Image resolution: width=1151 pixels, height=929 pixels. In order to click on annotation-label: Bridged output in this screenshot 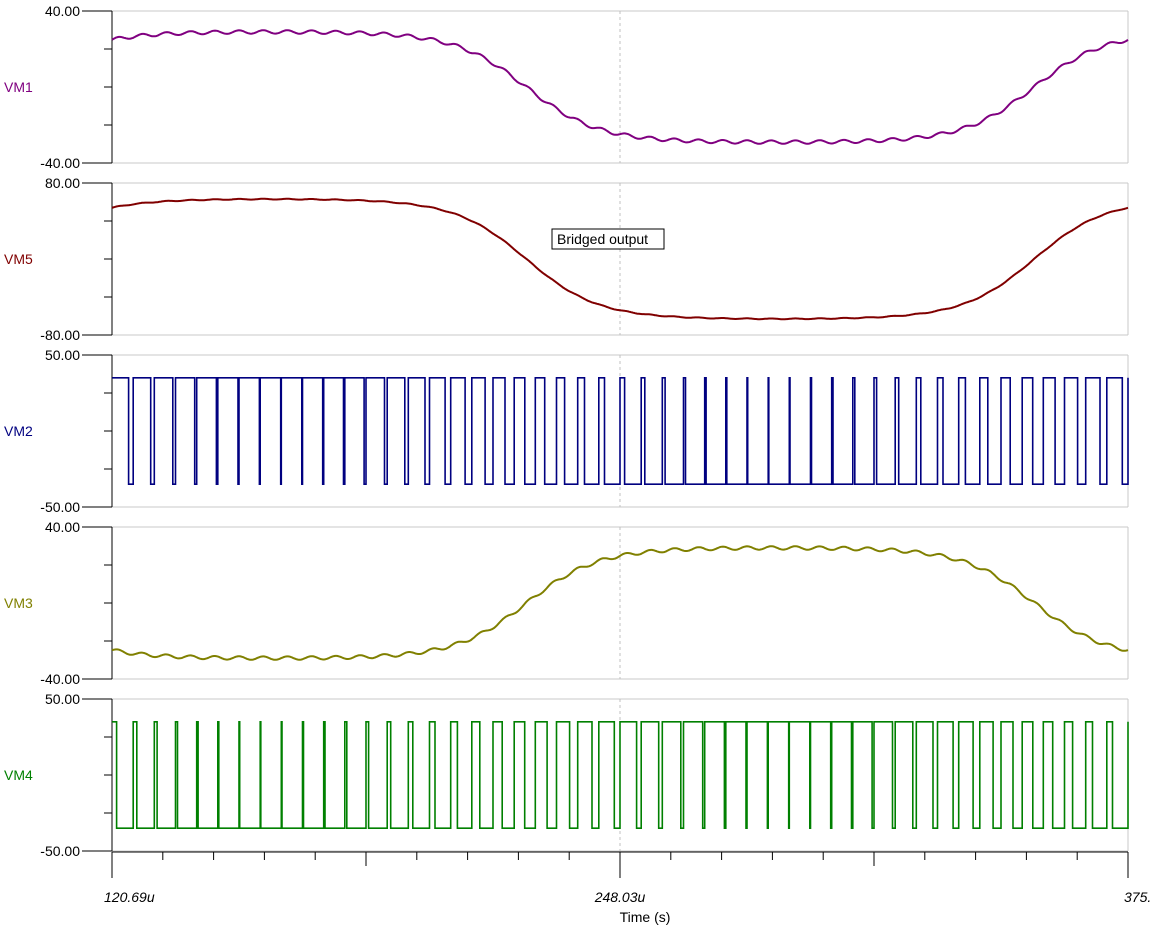, I will do `click(602, 239)`.